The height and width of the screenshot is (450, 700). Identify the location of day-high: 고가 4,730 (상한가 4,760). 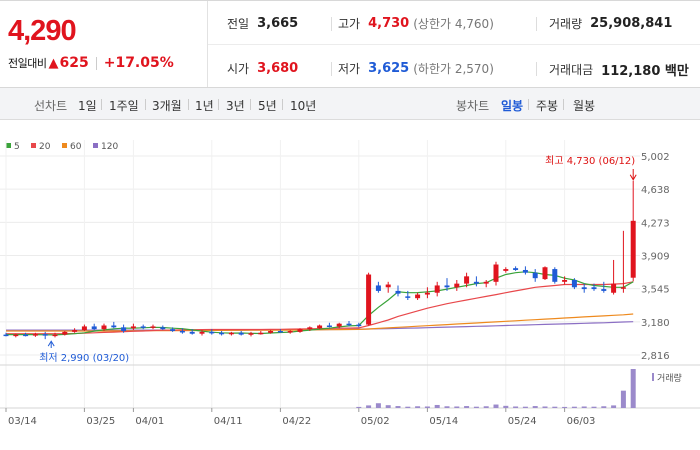
(416, 23).